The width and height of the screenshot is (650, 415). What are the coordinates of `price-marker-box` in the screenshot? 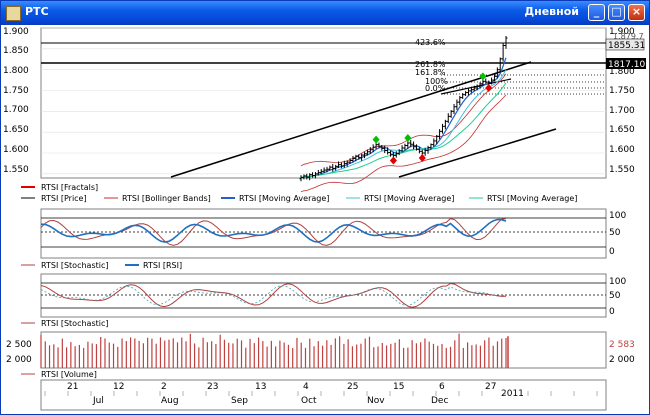 It's located at (625, 44).